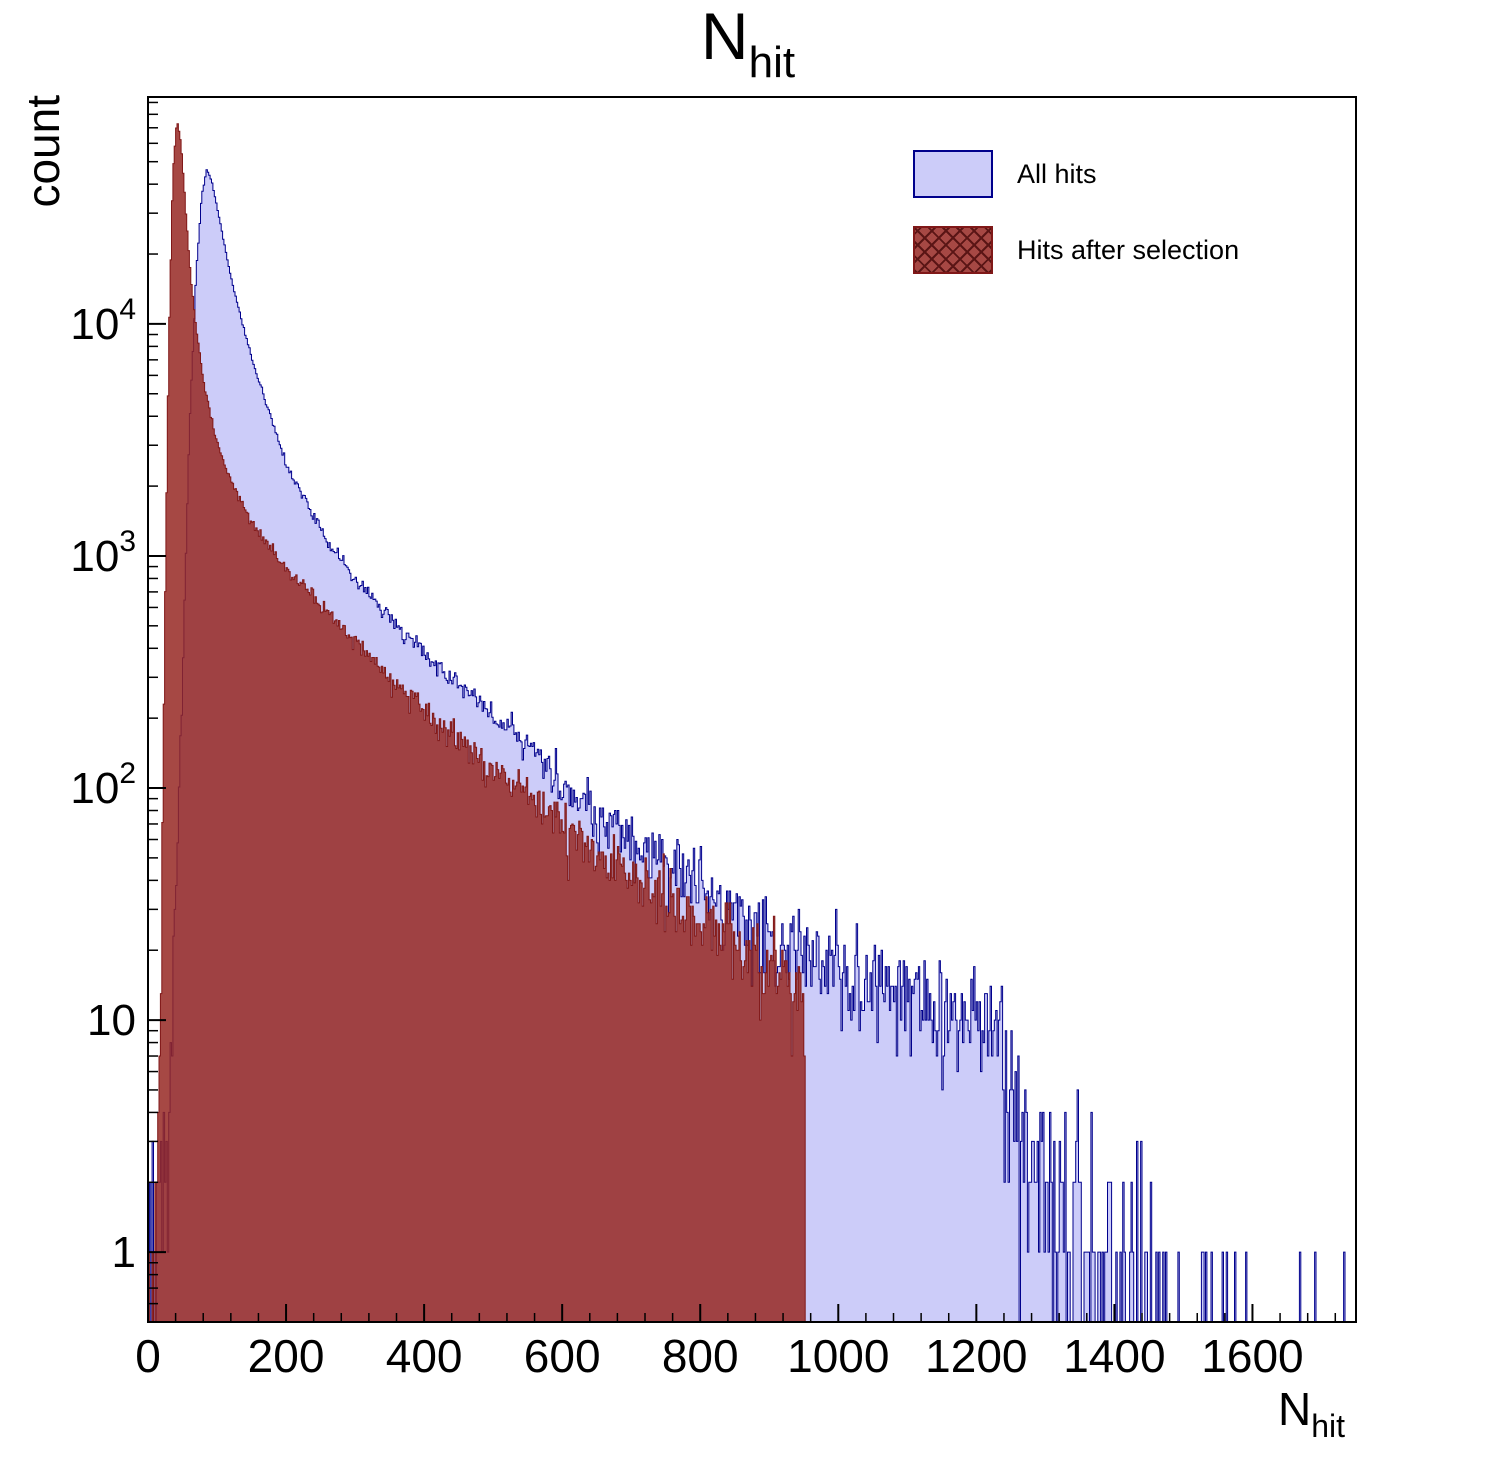 This screenshot has width=1496, height=1472. I want to click on chart-title: Nhit, so click(748, 43).